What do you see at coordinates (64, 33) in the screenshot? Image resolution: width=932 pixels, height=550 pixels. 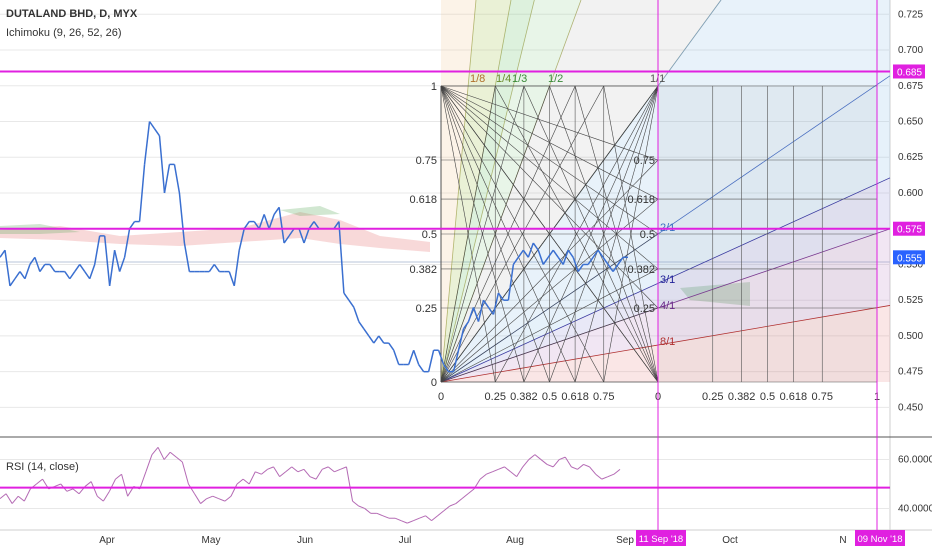 I see `ichimoku-legend: Ichimoku (9, 26, 52, 26)` at bounding box center [64, 33].